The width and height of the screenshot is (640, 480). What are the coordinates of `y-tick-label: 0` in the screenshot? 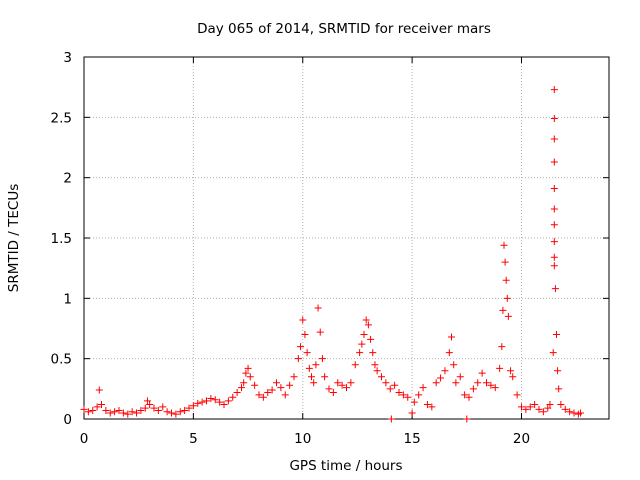 It's located at (67, 420).